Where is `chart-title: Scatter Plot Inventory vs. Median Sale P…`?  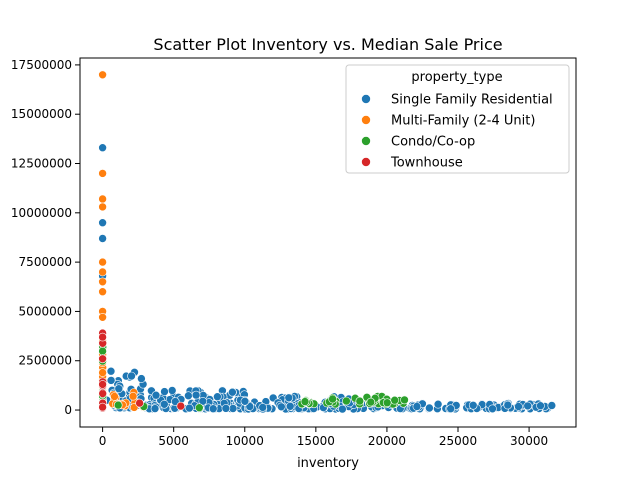
chart-title: Scatter Plot Inventory vs. Median Sale P… is located at coordinates (327, 44).